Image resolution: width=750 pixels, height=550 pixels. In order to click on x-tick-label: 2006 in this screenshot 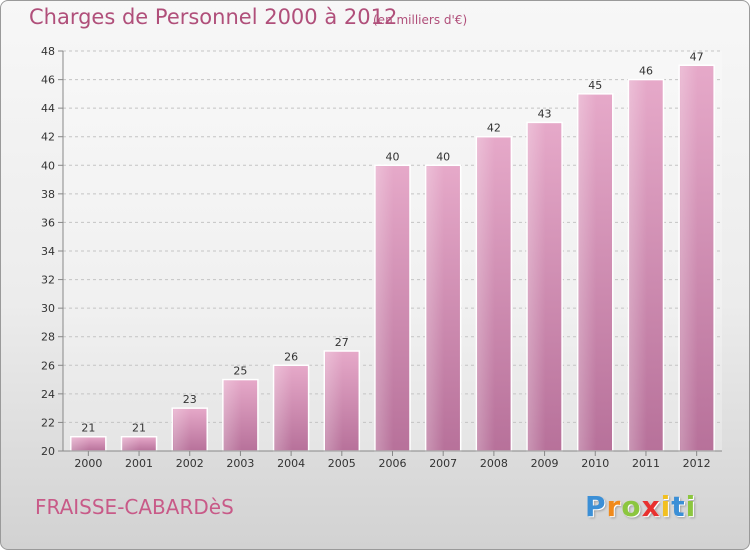, I will do `click(393, 463)`.